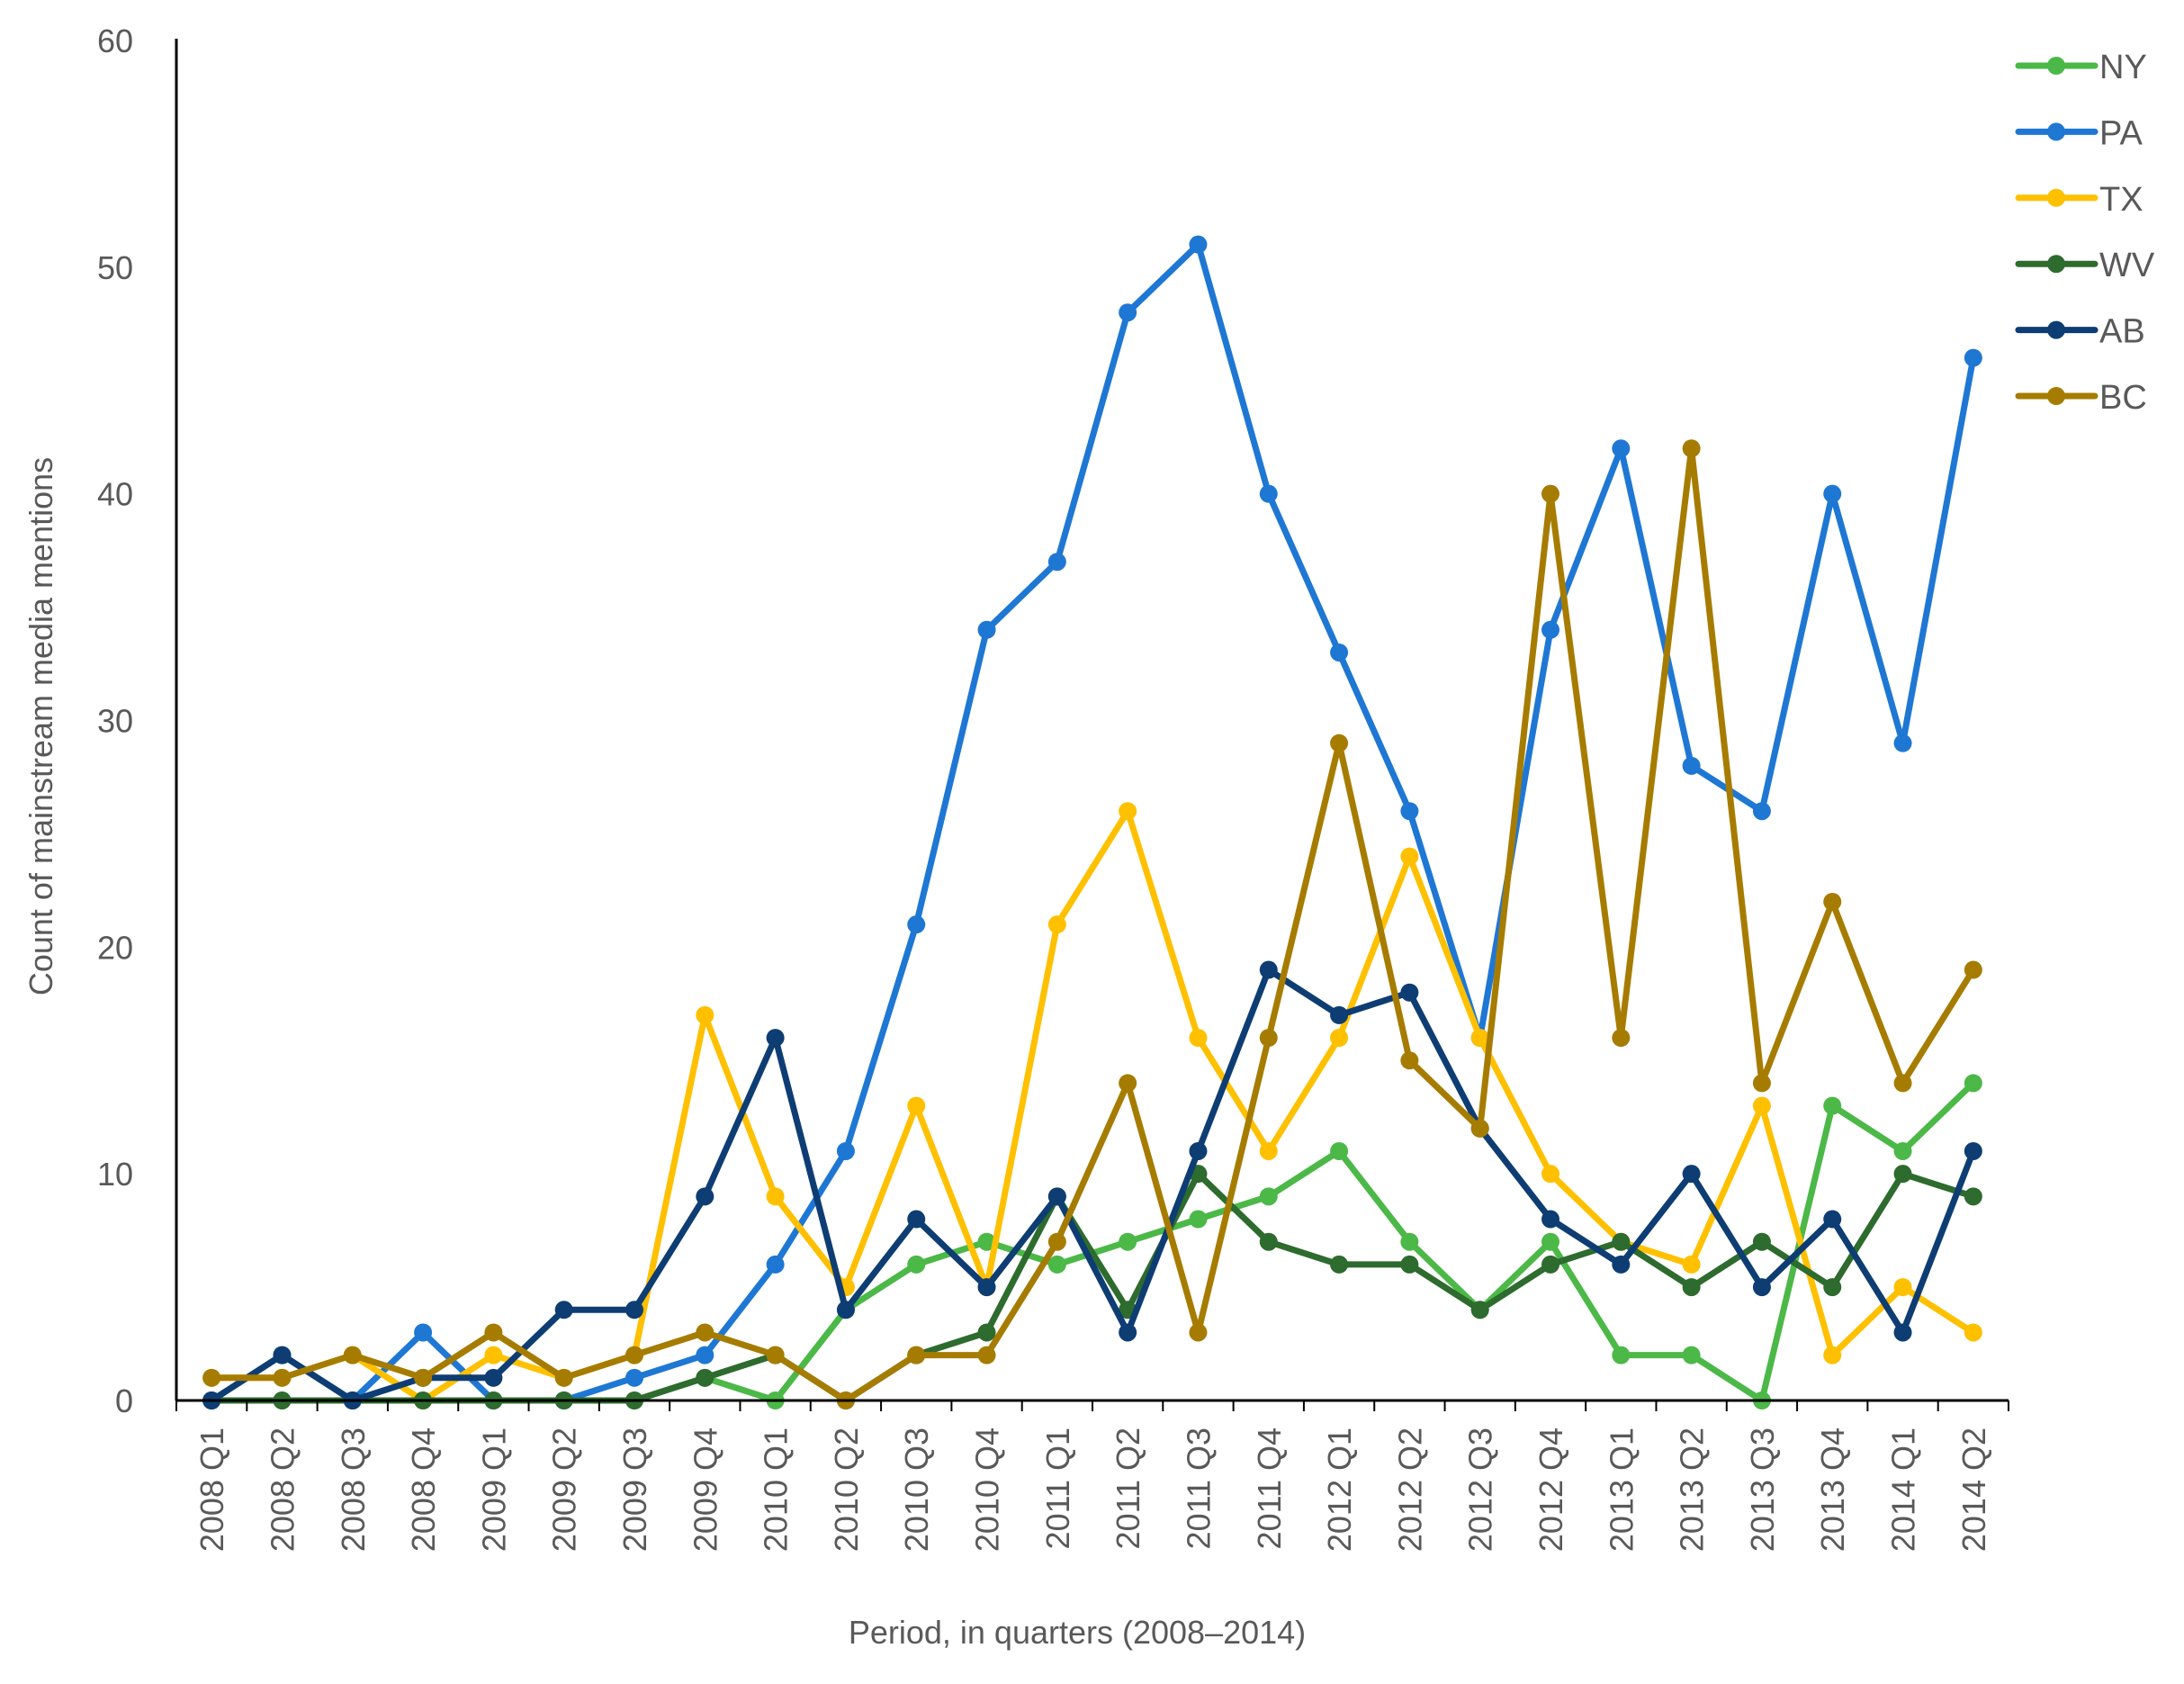 Image resolution: width=2184 pixels, height=1684 pixels. Describe the element at coordinates (1269, 1488) in the screenshot. I see `x-tick-label: 2011 Q4` at that location.